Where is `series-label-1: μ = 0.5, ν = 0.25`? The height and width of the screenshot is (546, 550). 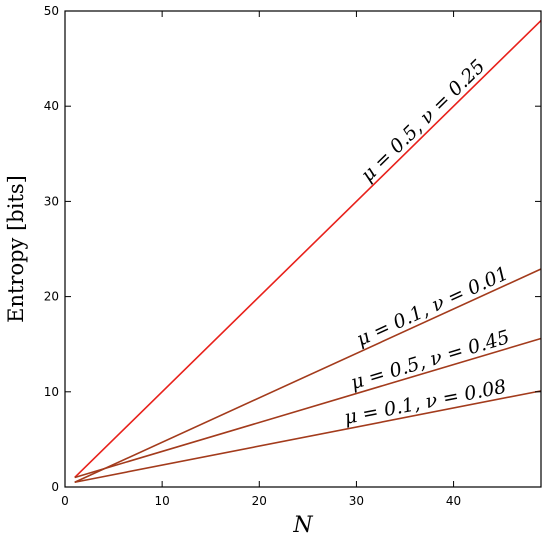
series-label-1: μ = 0.5, ν = 0.25 is located at coordinates (423, 120).